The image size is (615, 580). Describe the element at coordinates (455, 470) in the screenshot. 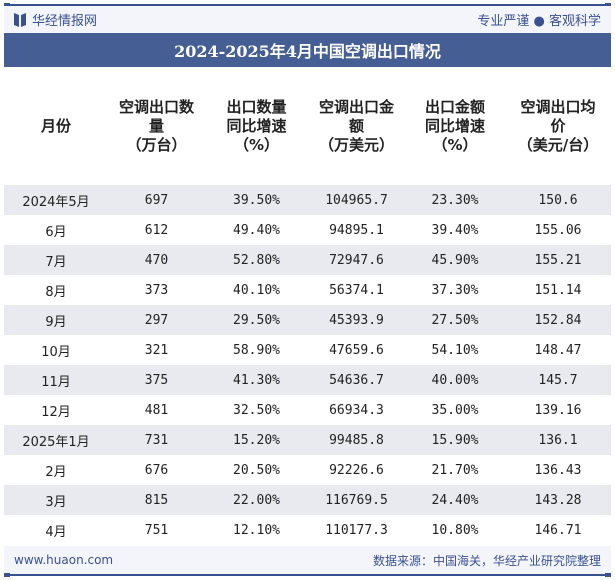

I see `table-cell: 21.70%` at that location.